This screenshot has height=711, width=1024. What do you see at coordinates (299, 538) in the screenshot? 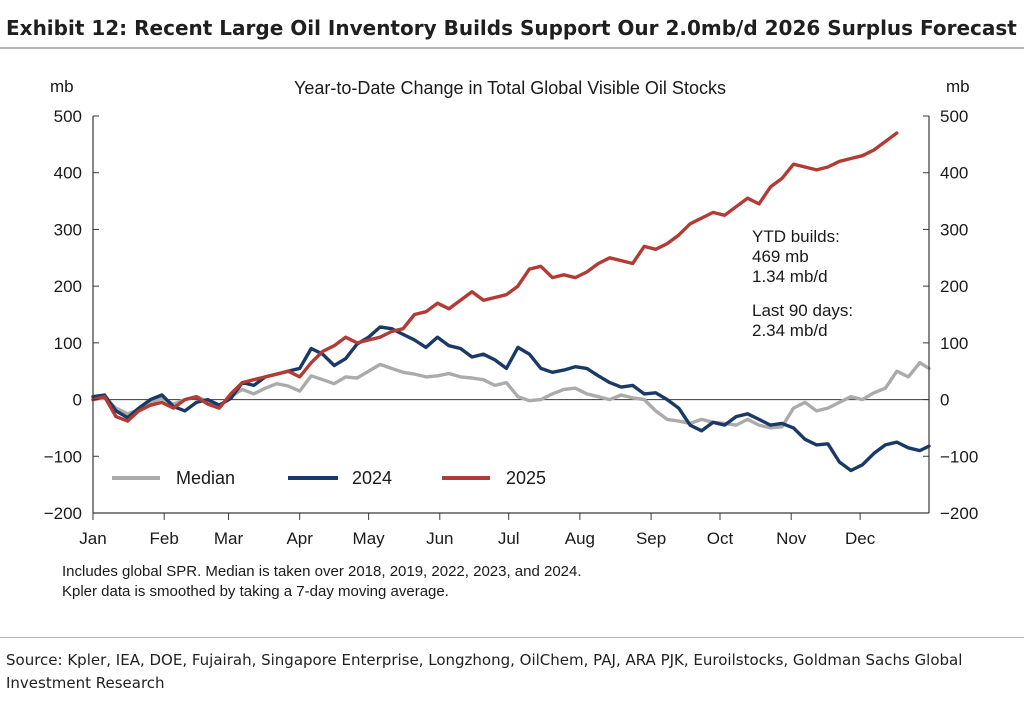
I see `x-tick-label-apr: Apr` at bounding box center [299, 538].